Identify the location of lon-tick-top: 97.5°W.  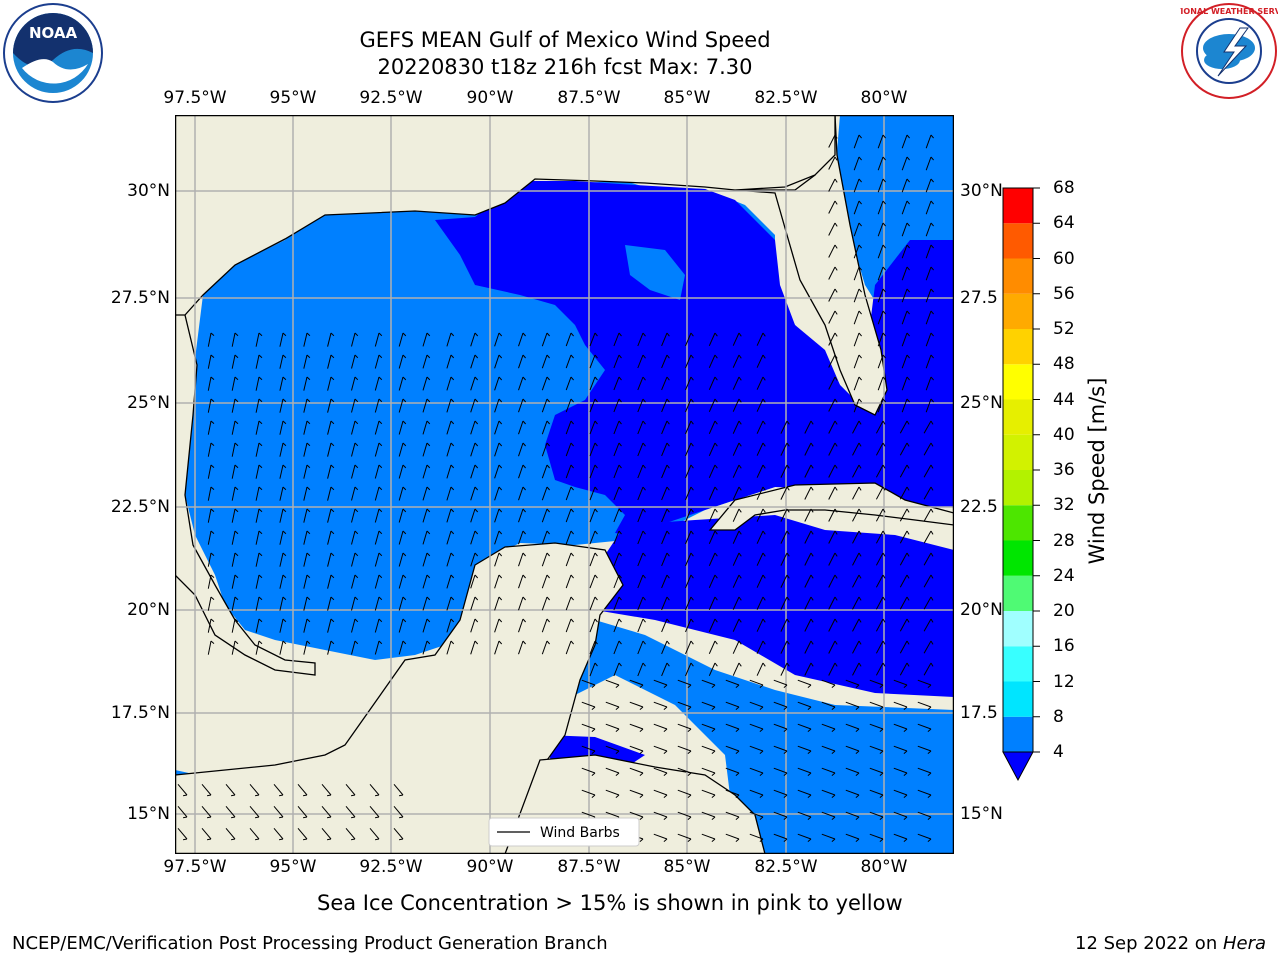
(195, 98).